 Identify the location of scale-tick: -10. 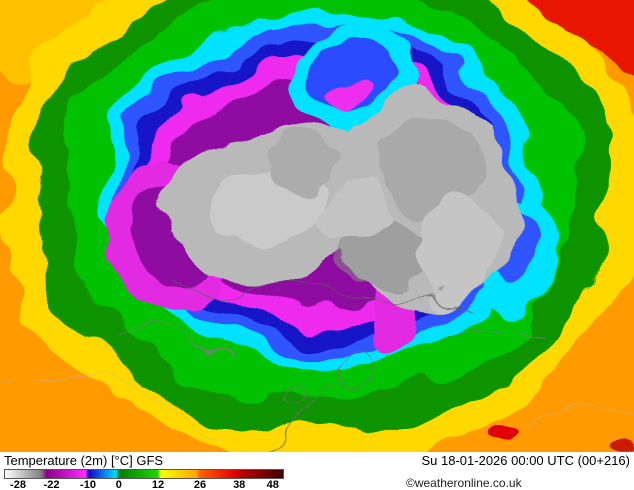
(88, 484).